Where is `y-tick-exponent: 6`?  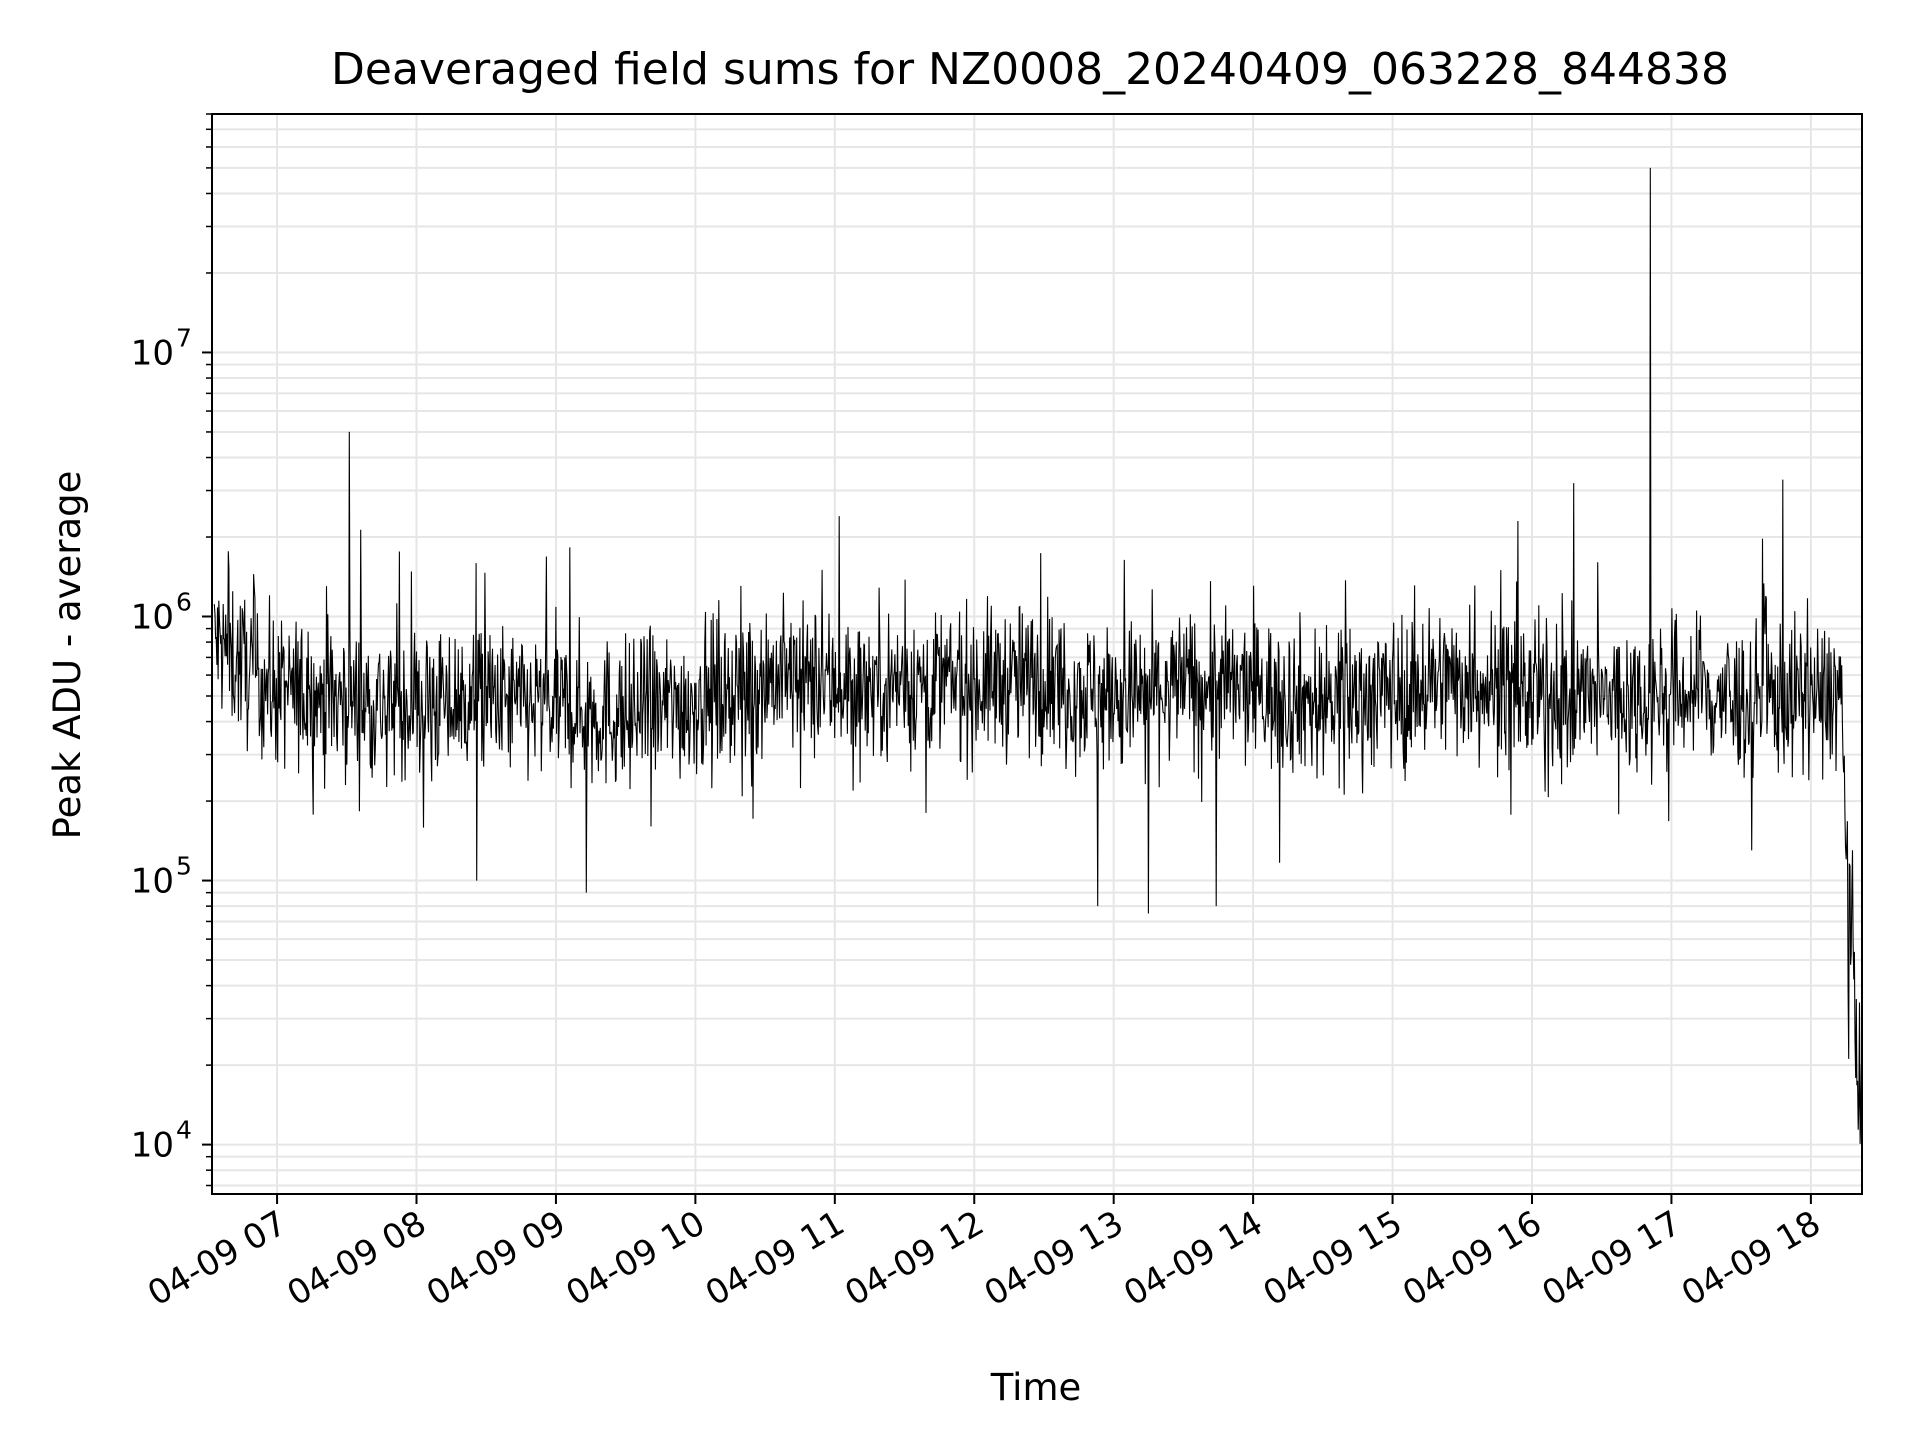
y-tick-exponent: 6 is located at coordinates (184, 602).